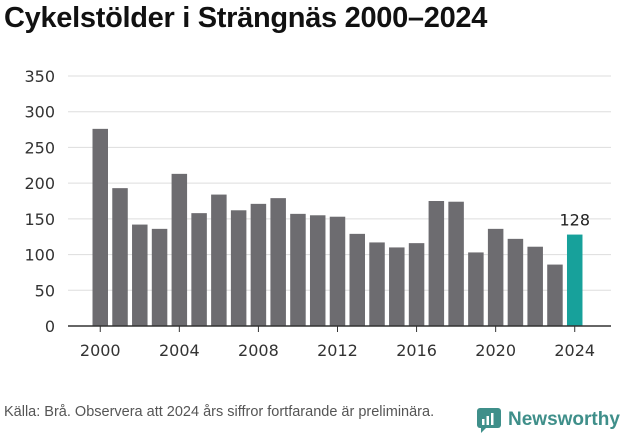 The width and height of the screenshot is (631, 439). What do you see at coordinates (39, 147) in the screenshot?
I see `y-tick-label: 250` at bounding box center [39, 147].